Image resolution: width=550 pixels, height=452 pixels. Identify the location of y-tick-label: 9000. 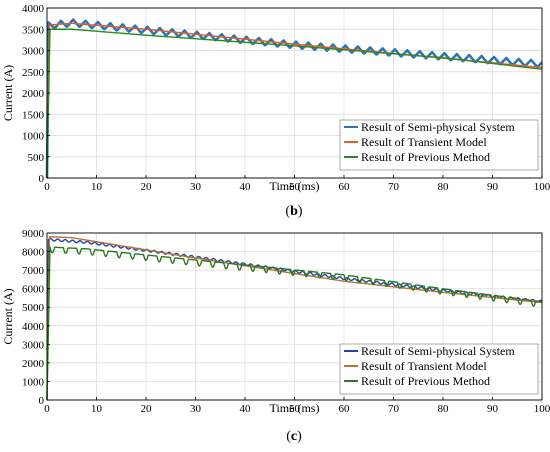
(33, 234).